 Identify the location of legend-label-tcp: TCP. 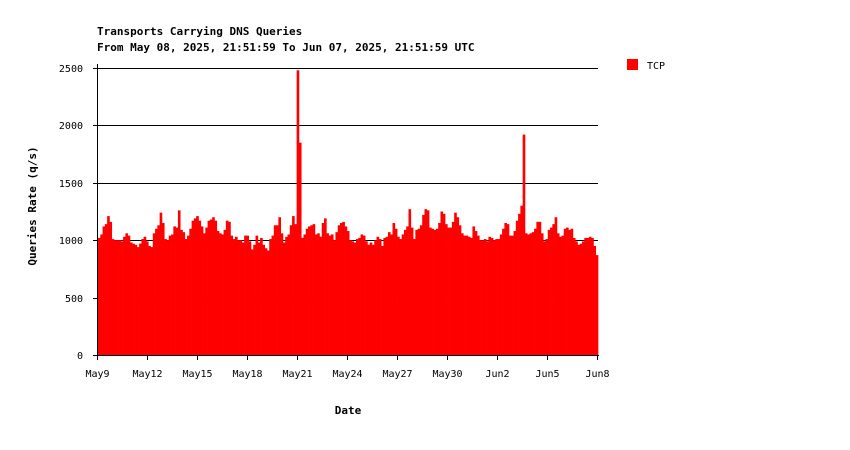
(656, 66).